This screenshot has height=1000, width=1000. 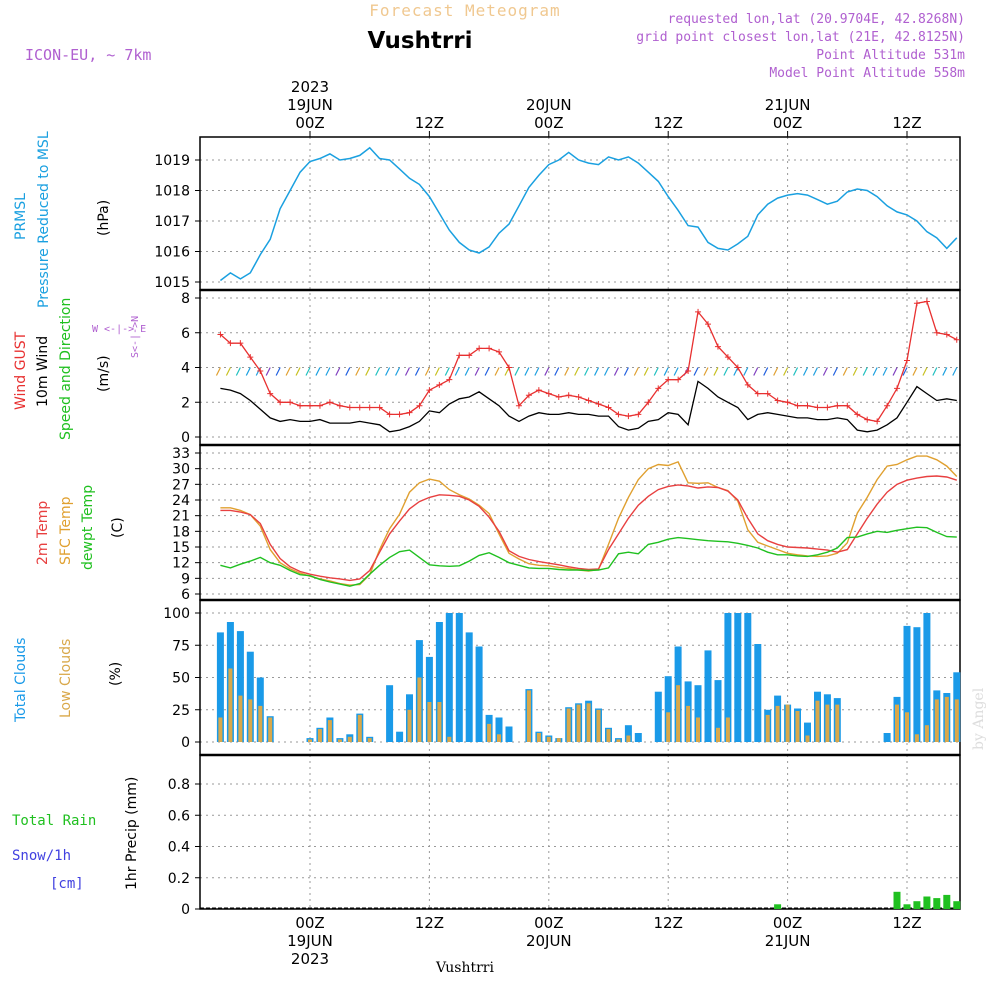 I want to click on pressure-labels: PRMSL Pressure Reduced to MSL (hPa), so click(x=62, y=219).